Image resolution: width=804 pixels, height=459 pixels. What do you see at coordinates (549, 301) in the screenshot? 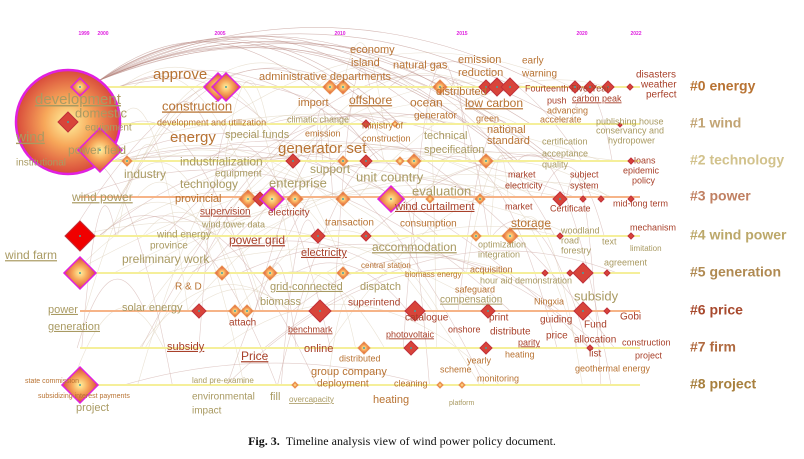
I see `keyword-label: Ningxia` at bounding box center [549, 301].